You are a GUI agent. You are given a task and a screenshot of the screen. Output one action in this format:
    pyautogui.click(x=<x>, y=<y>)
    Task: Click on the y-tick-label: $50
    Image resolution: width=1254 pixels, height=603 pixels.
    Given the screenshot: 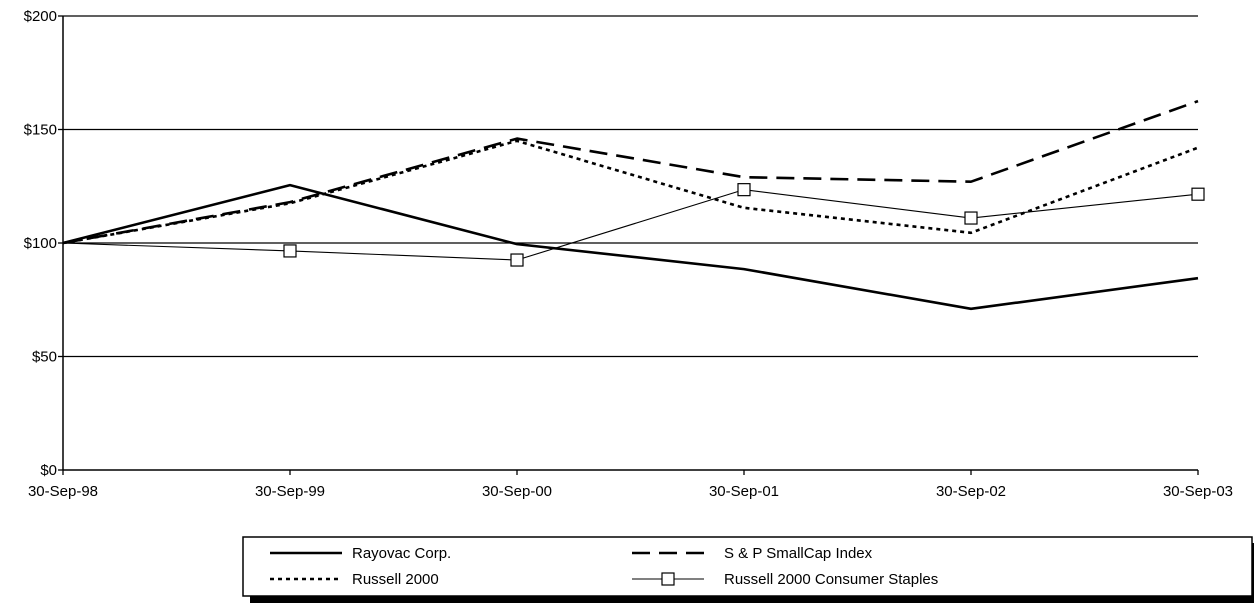 What is the action you would take?
    pyautogui.click(x=44, y=357)
    